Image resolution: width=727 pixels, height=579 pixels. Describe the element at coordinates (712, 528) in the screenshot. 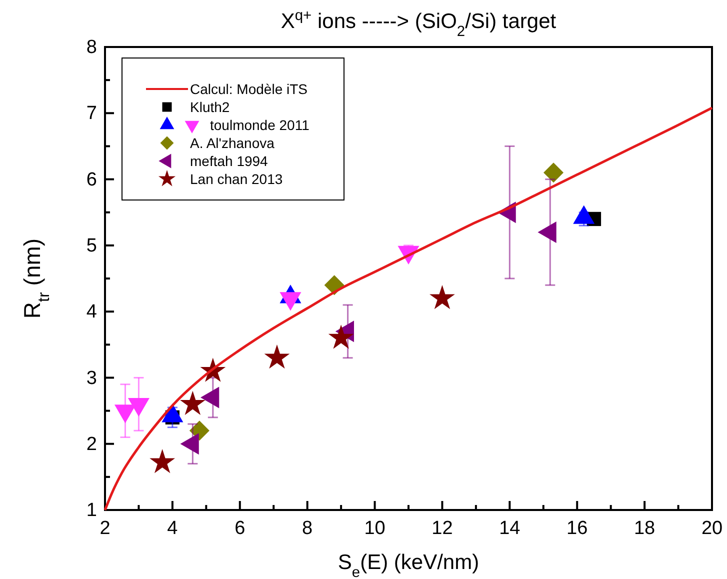

I see `x-tick-label: 20` at that location.